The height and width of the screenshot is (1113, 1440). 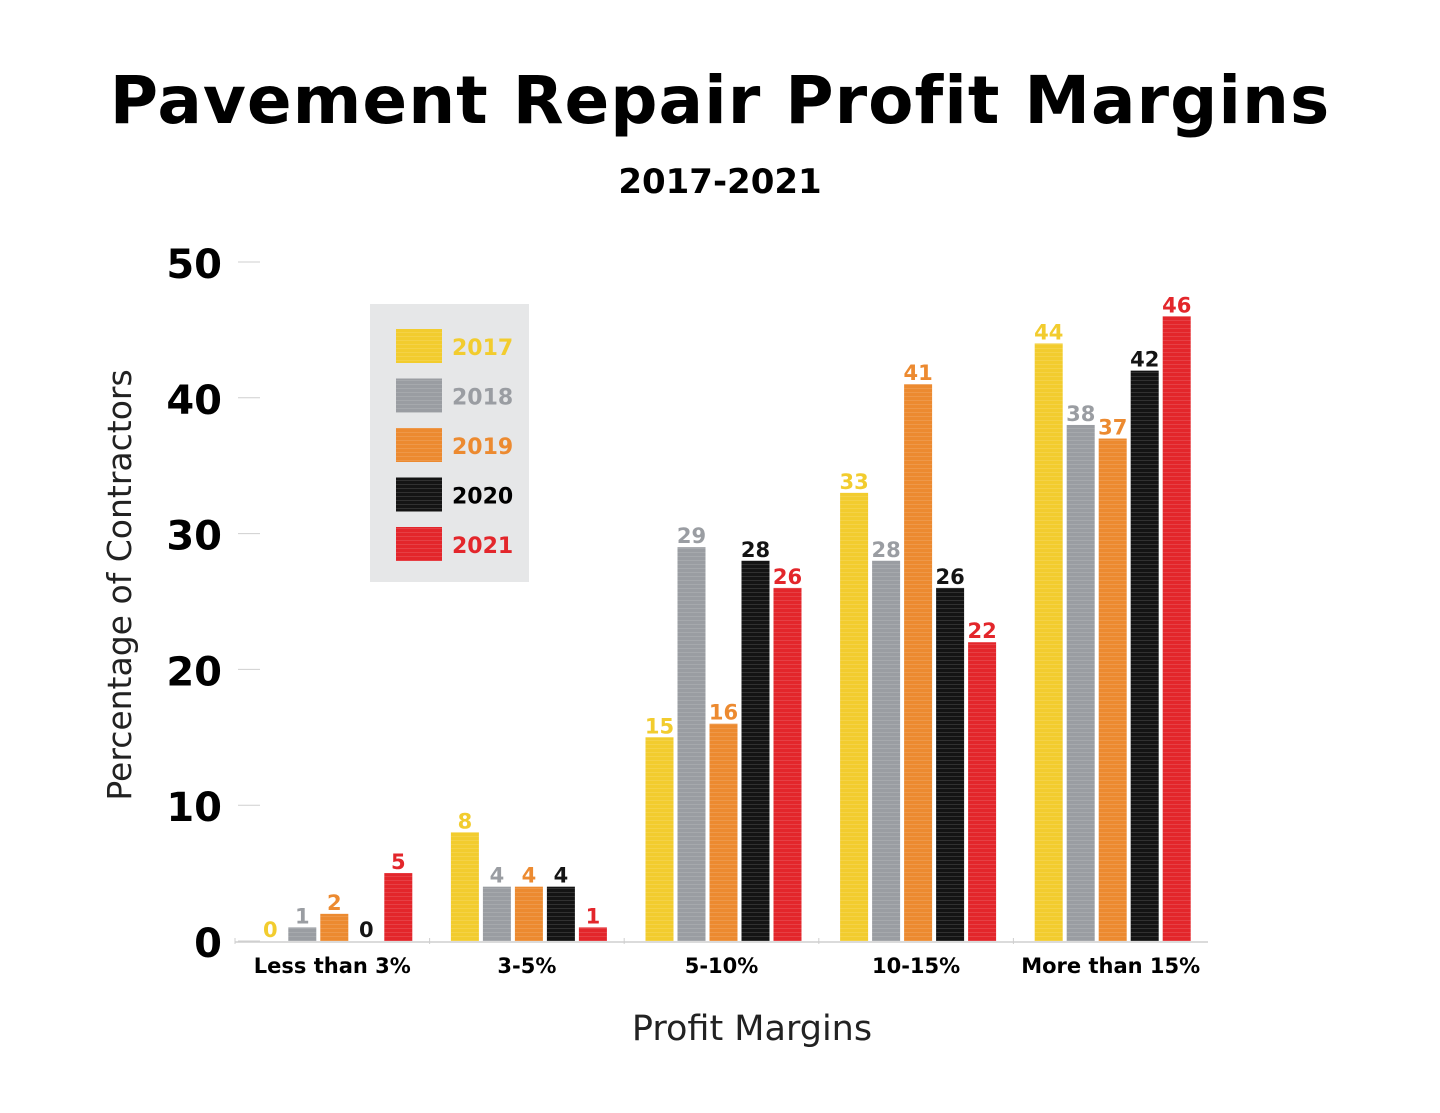 What do you see at coordinates (723, 713) in the screenshot?
I see `data-label: 16` at bounding box center [723, 713].